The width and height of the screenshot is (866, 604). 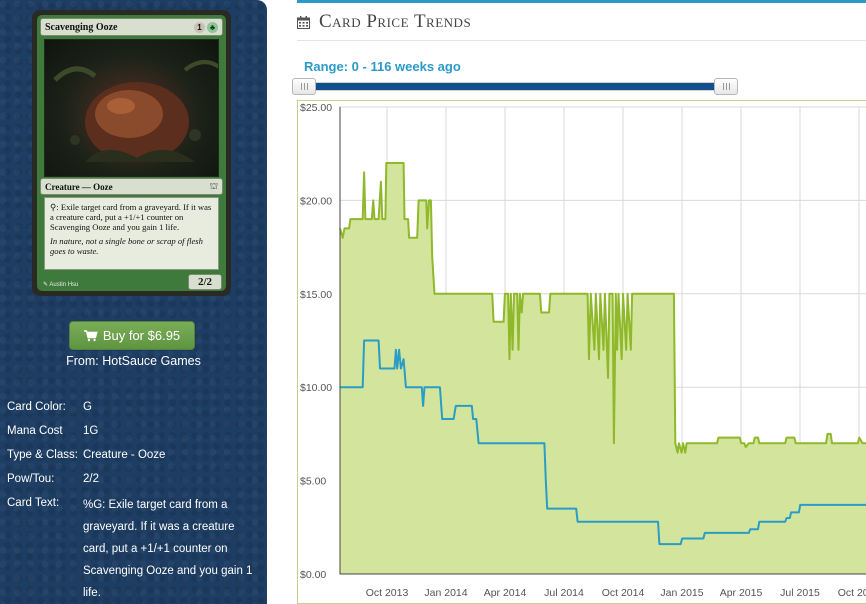 What do you see at coordinates (313, 575) in the screenshot?
I see `y-tick-label: $0.00` at bounding box center [313, 575].